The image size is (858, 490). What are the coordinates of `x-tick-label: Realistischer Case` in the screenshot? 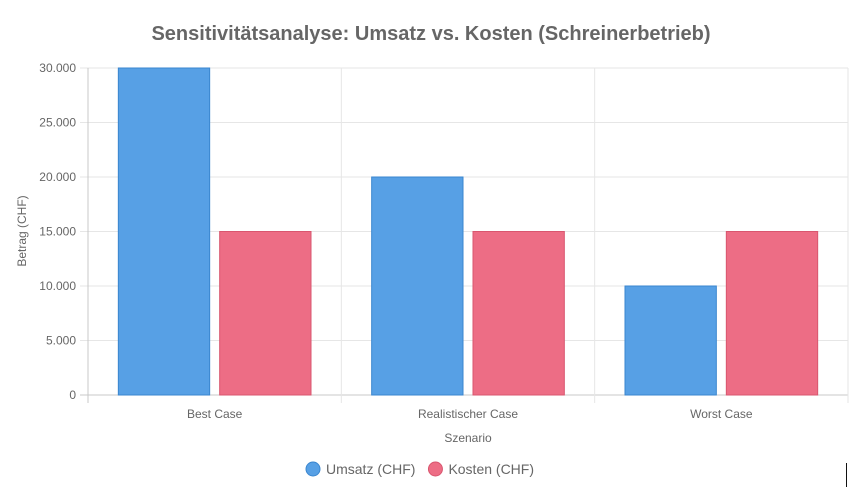 It's located at (468, 414).